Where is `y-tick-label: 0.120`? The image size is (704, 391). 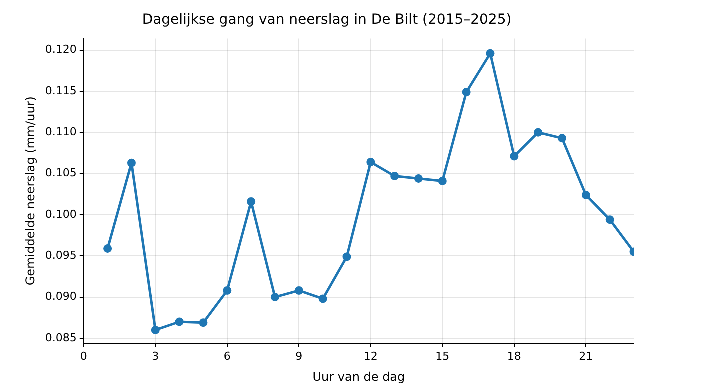
y-tick-label: 0.120 is located at coordinates (61, 49).